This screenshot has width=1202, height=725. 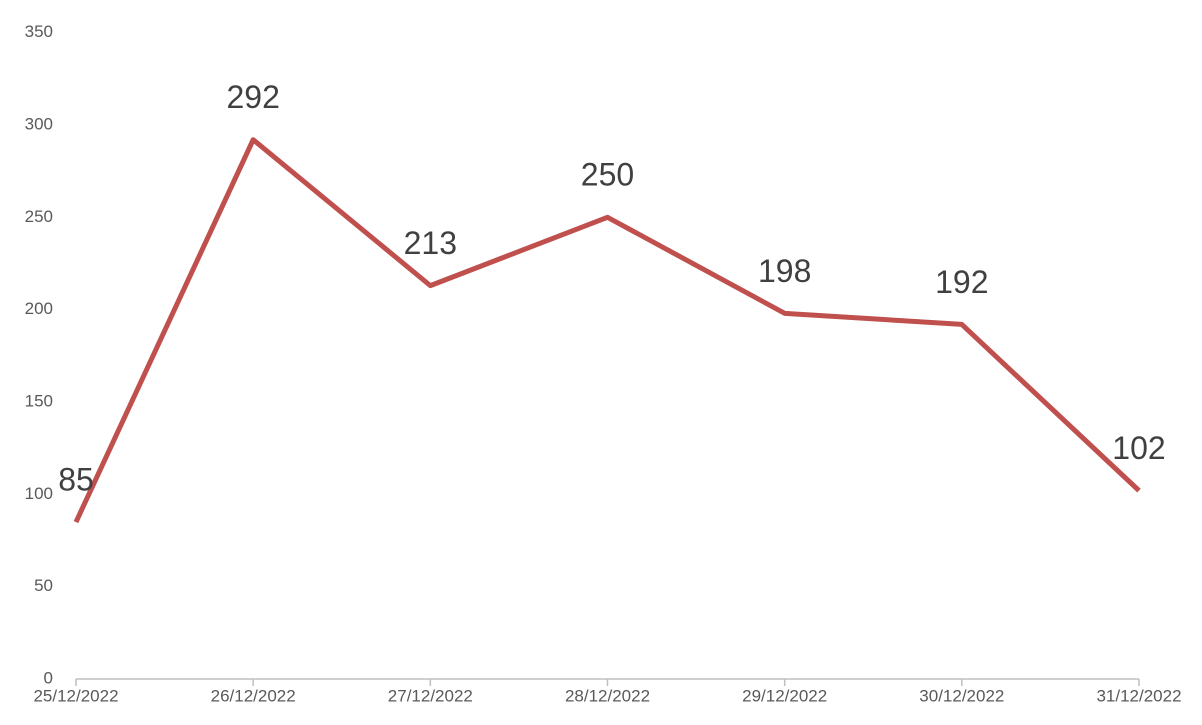 What do you see at coordinates (1138, 695) in the screenshot?
I see `x-tick-label: 31/12/2022` at bounding box center [1138, 695].